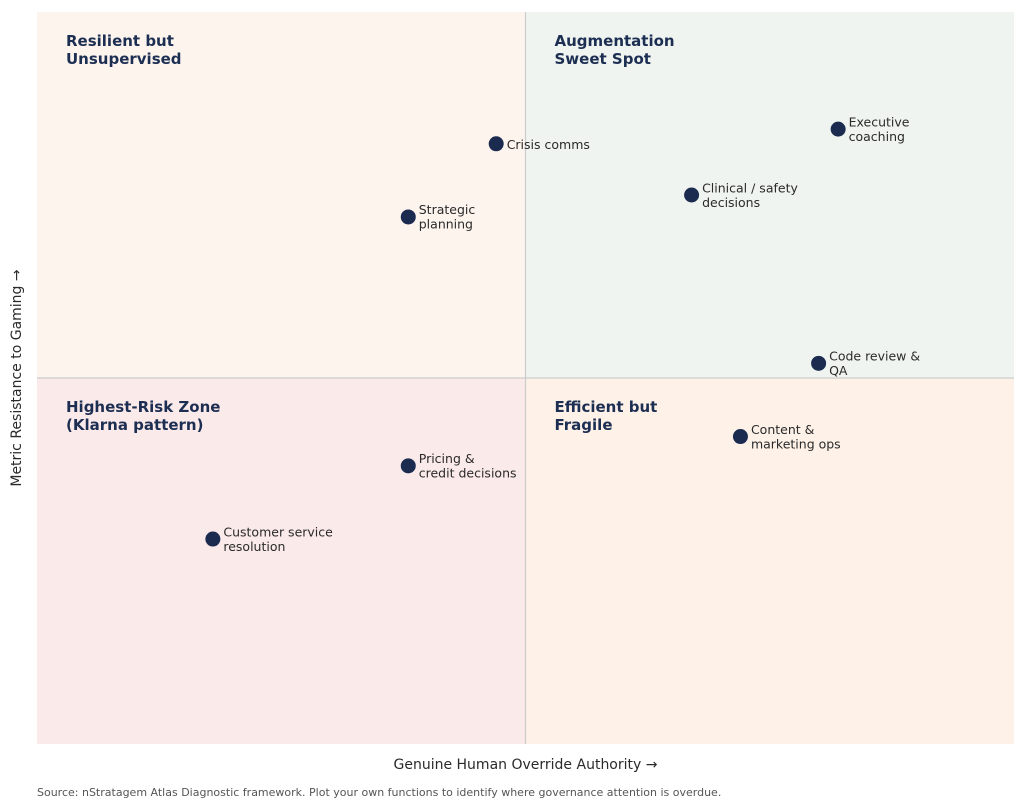  I want to click on quadrant-title-bottom-right: Efficient but Fragile, so click(606, 416).